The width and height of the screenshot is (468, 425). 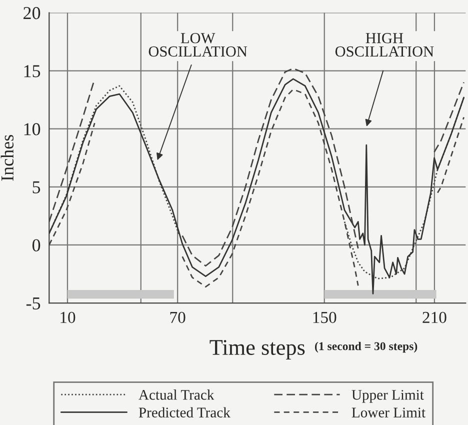 What do you see at coordinates (257, 350) in the screenshot?
I see `x-axis-title: Time steps` at bounding box center [257, 350].